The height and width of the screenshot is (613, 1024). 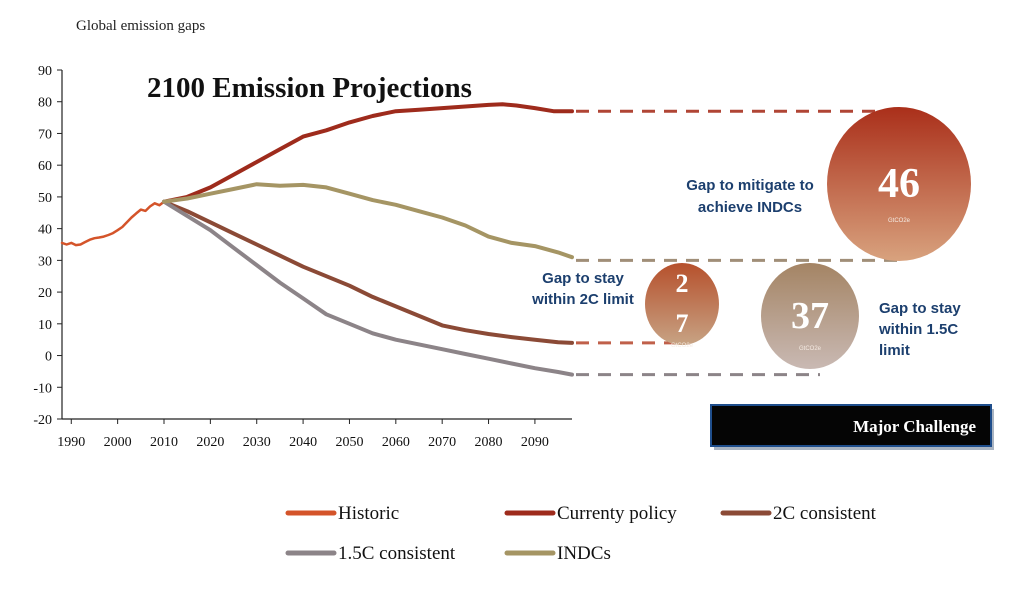 I want to click on legend-label: Currenty policy, so click(x=617, y=513).